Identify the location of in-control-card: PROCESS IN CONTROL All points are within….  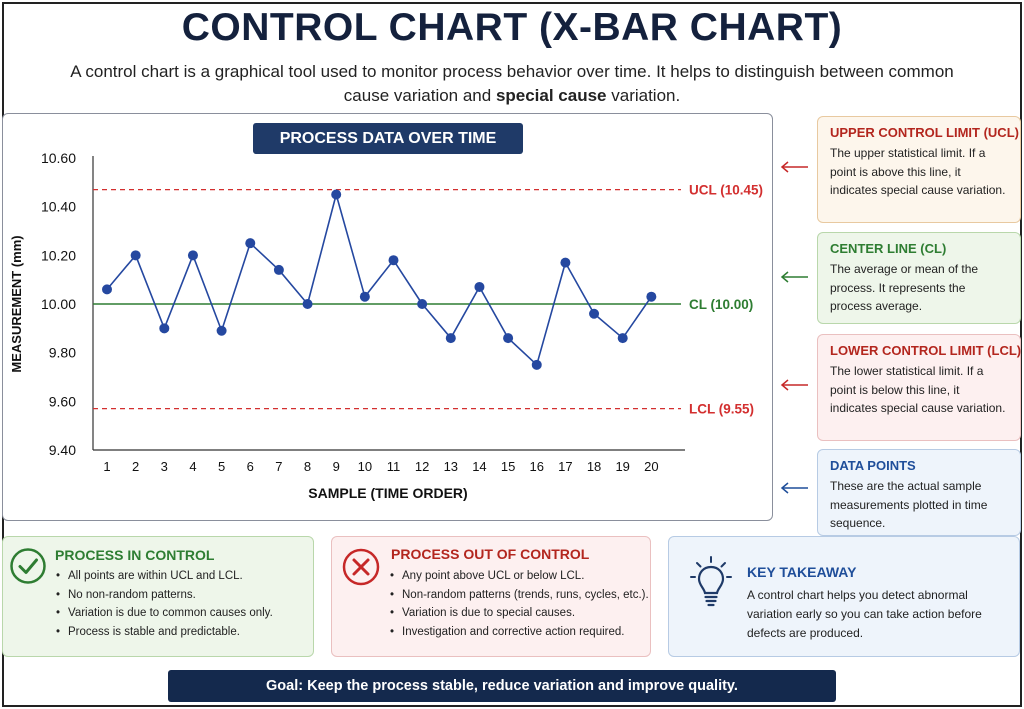
(158, 596).